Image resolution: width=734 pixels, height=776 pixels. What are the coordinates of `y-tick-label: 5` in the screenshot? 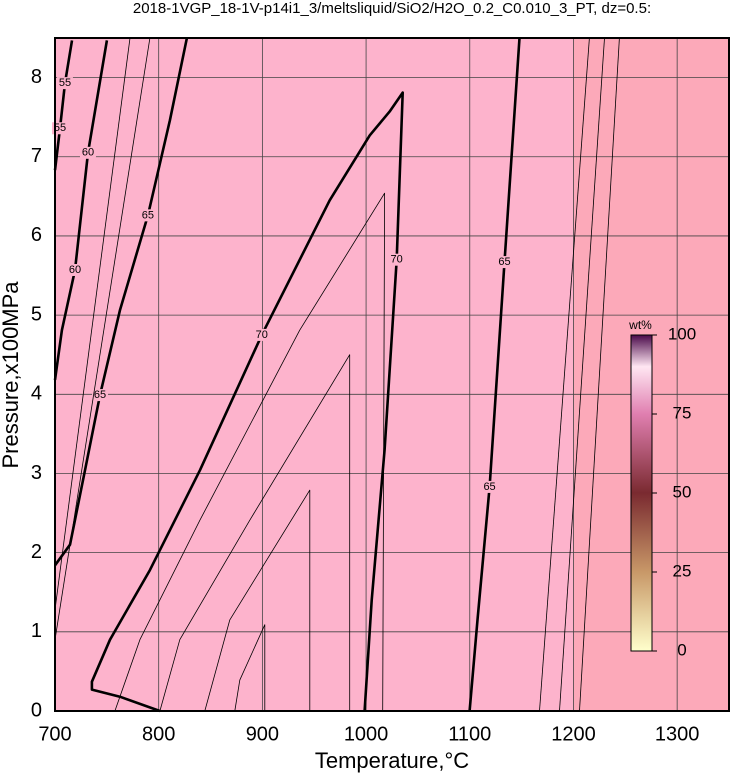 It's located at (36, 314).